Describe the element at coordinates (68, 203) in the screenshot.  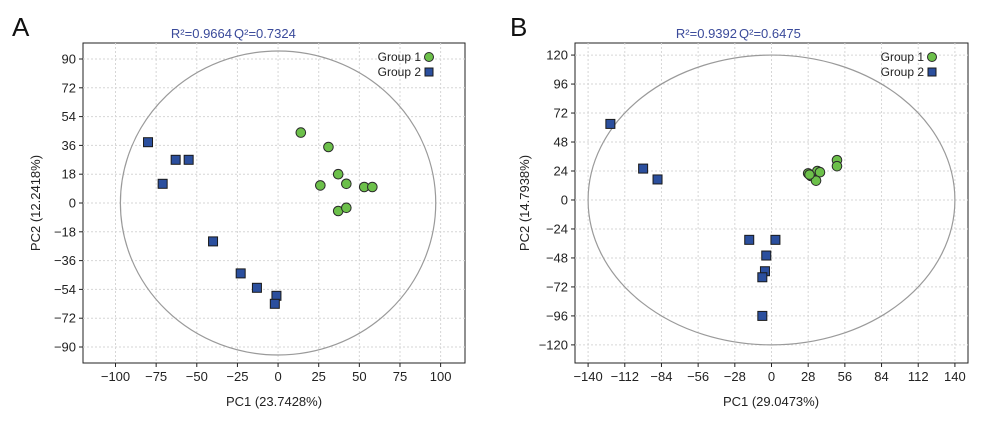
I see `y-ticks: 90 72 54 36 18 0 −18 −36 −54 −72 −90` at that location.